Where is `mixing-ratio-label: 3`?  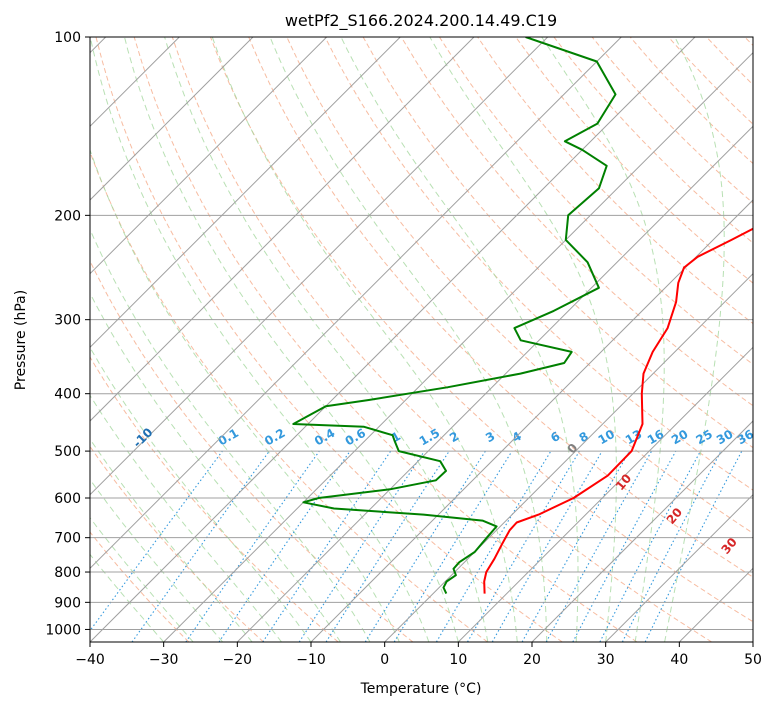
mixing-ratio-label: 3 is located at coordinates (490, 437).